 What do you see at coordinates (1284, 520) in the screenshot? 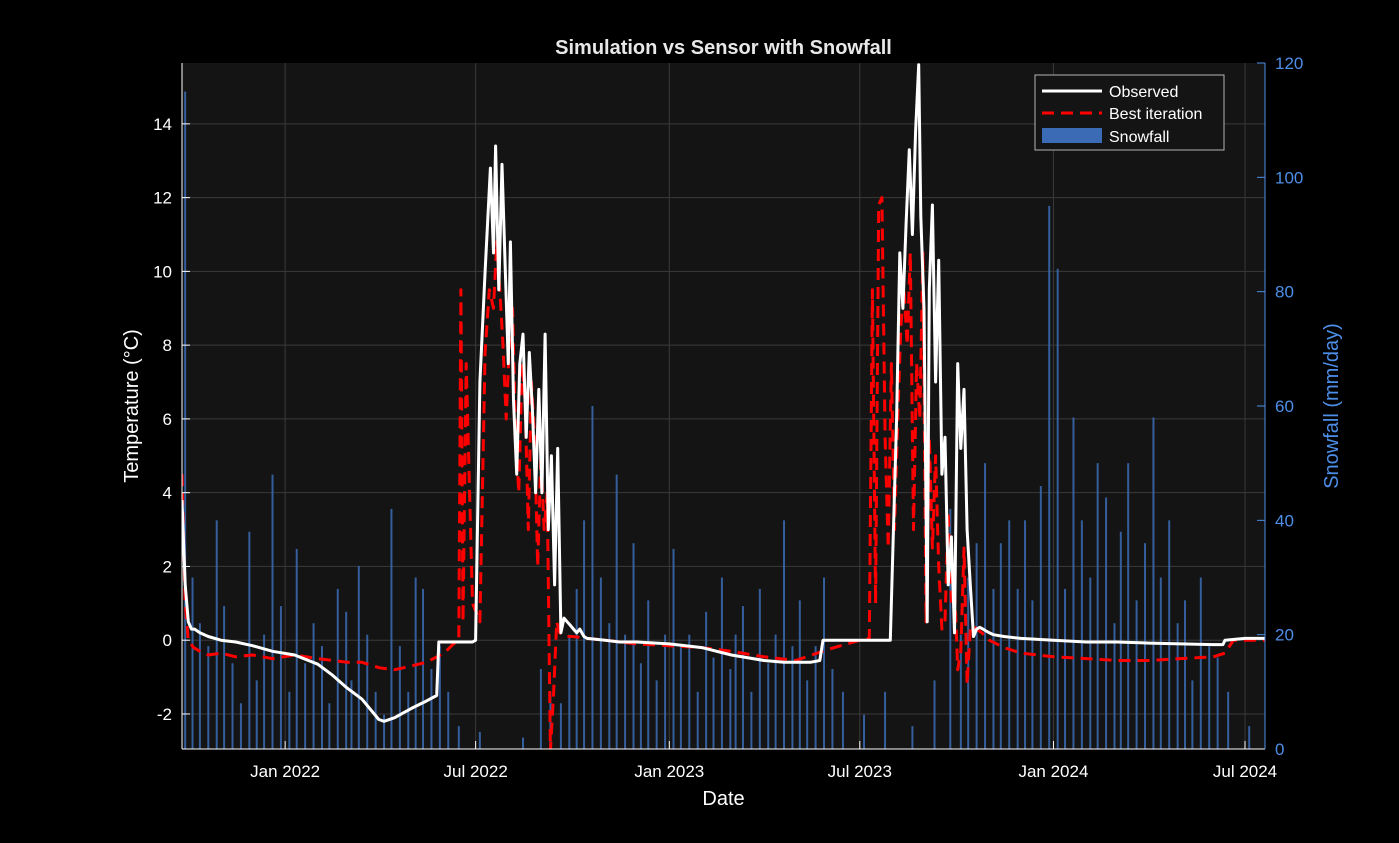
I see `y-right-tick-label: 40` at bounding box center [1284, 520].